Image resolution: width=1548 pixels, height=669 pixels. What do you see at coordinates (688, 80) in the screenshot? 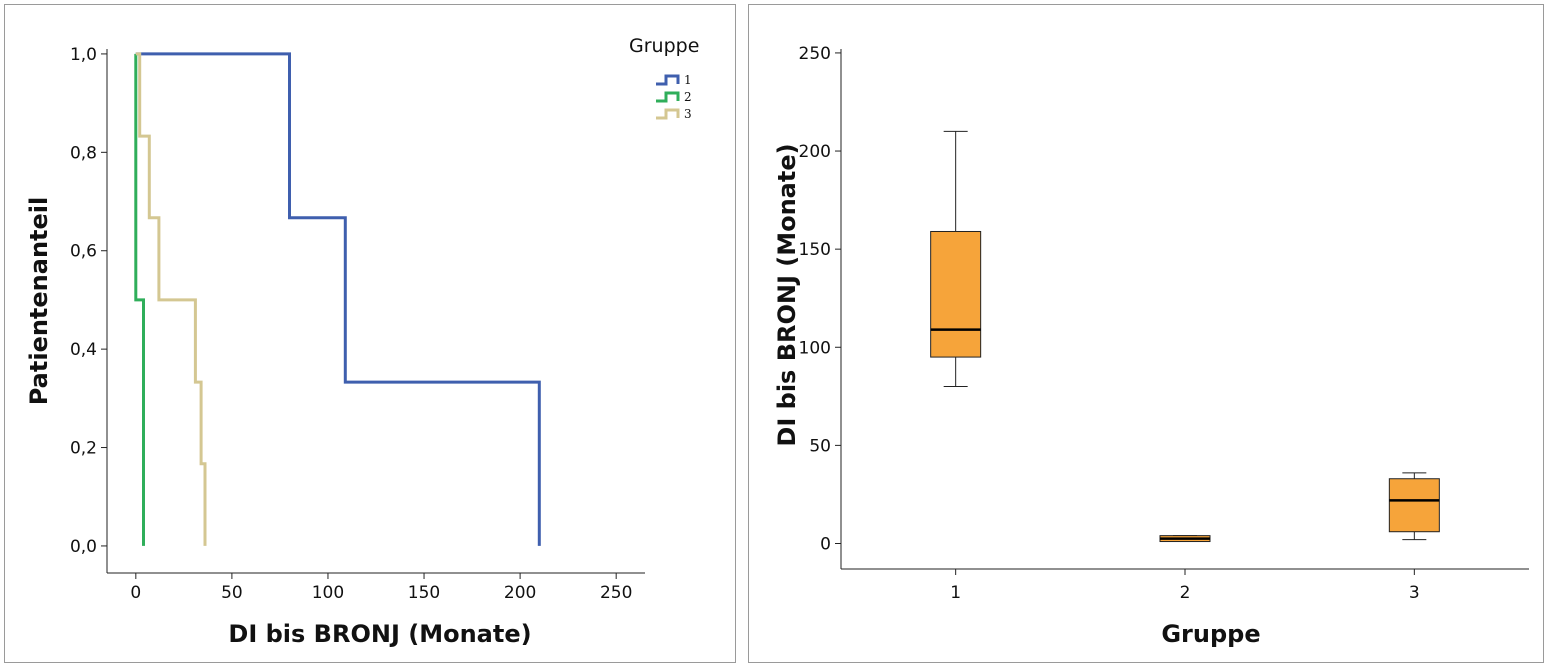
I see `legend-label-1: 1` at bounding box center [688, 80].